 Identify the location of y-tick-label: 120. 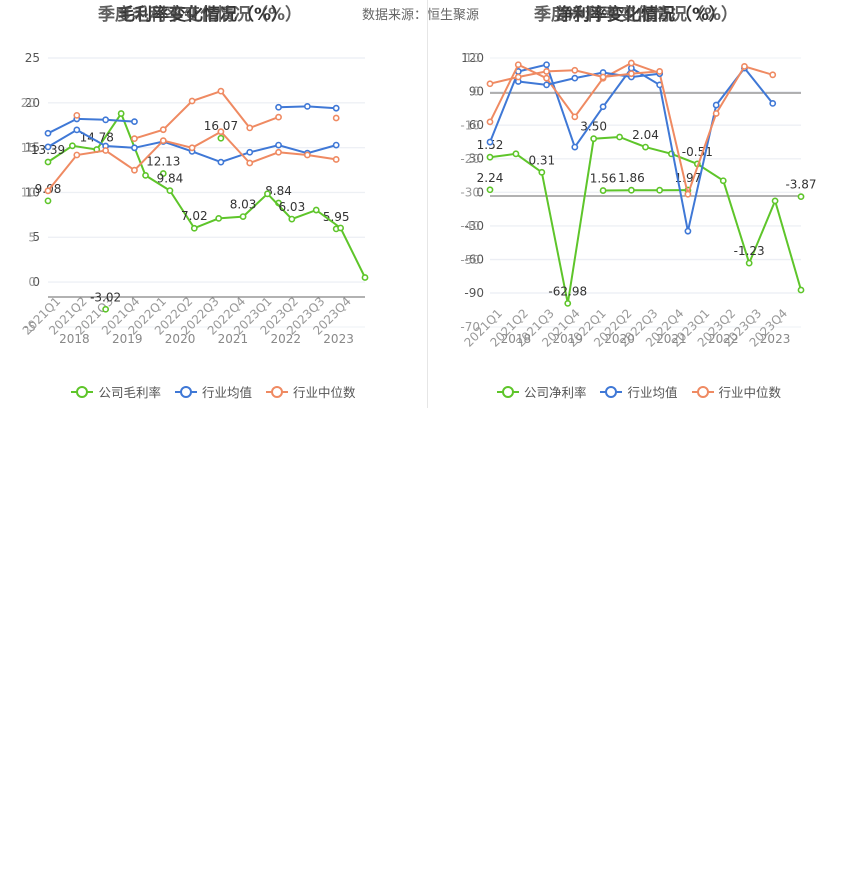
(472, 58).